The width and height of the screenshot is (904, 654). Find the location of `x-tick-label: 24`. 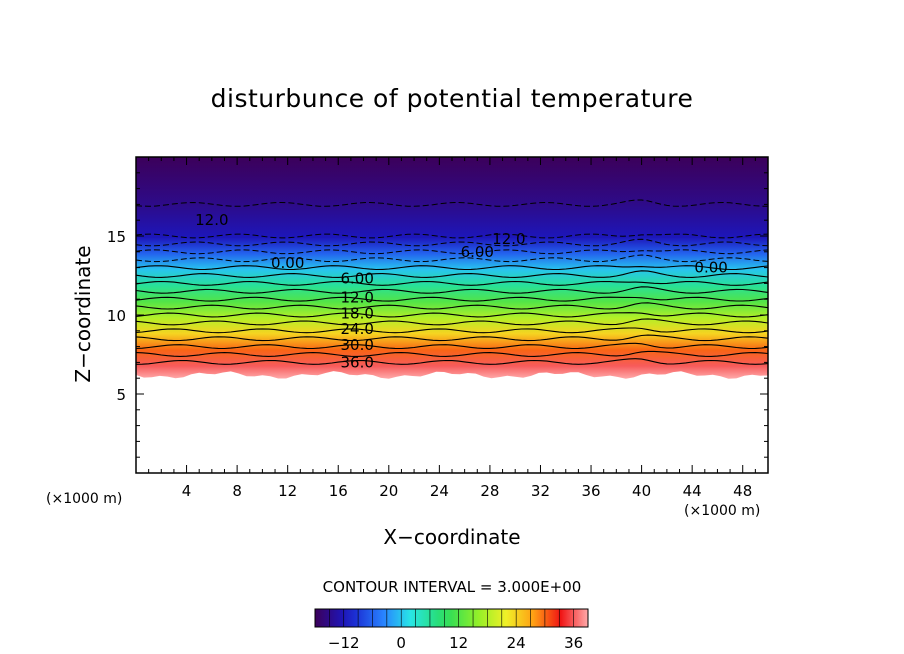

x-tick-label: 24 is located at coordinates (439, 491).